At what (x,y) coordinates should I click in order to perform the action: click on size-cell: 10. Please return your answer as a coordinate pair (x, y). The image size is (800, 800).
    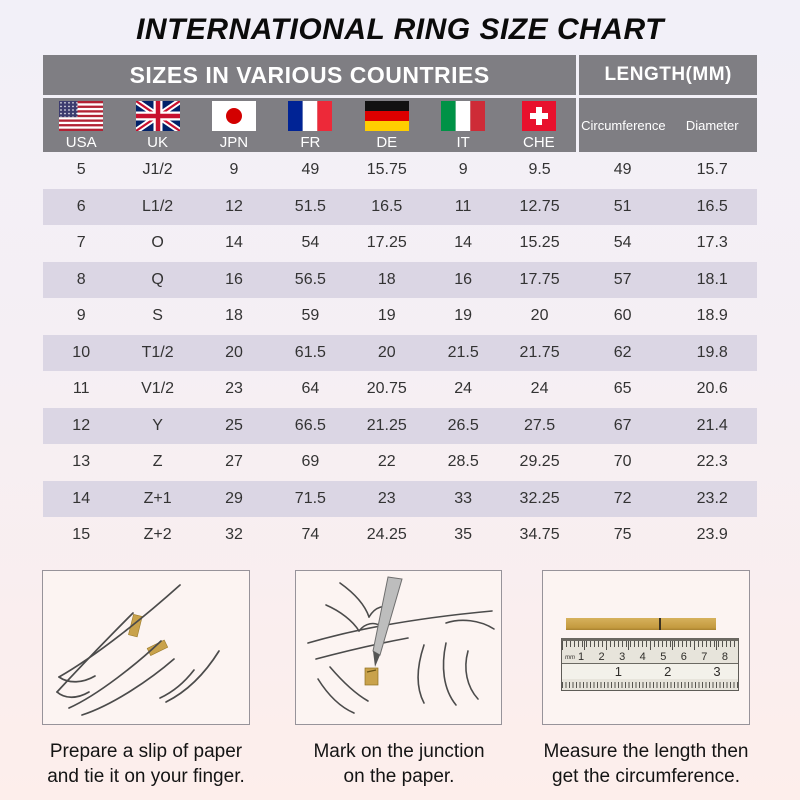
    Looking at the image, I should click on (81, 352).